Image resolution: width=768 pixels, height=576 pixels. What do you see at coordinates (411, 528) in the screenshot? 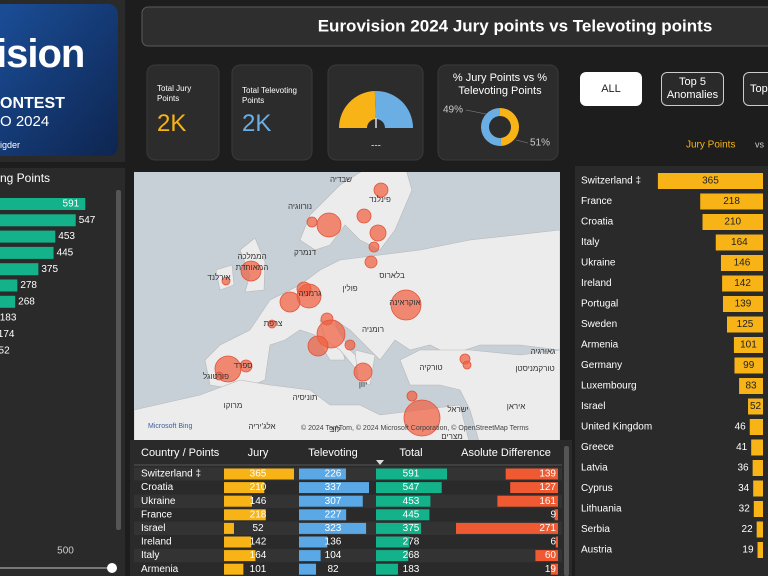
I see `cell: 375` at bounding box center [411, 528].